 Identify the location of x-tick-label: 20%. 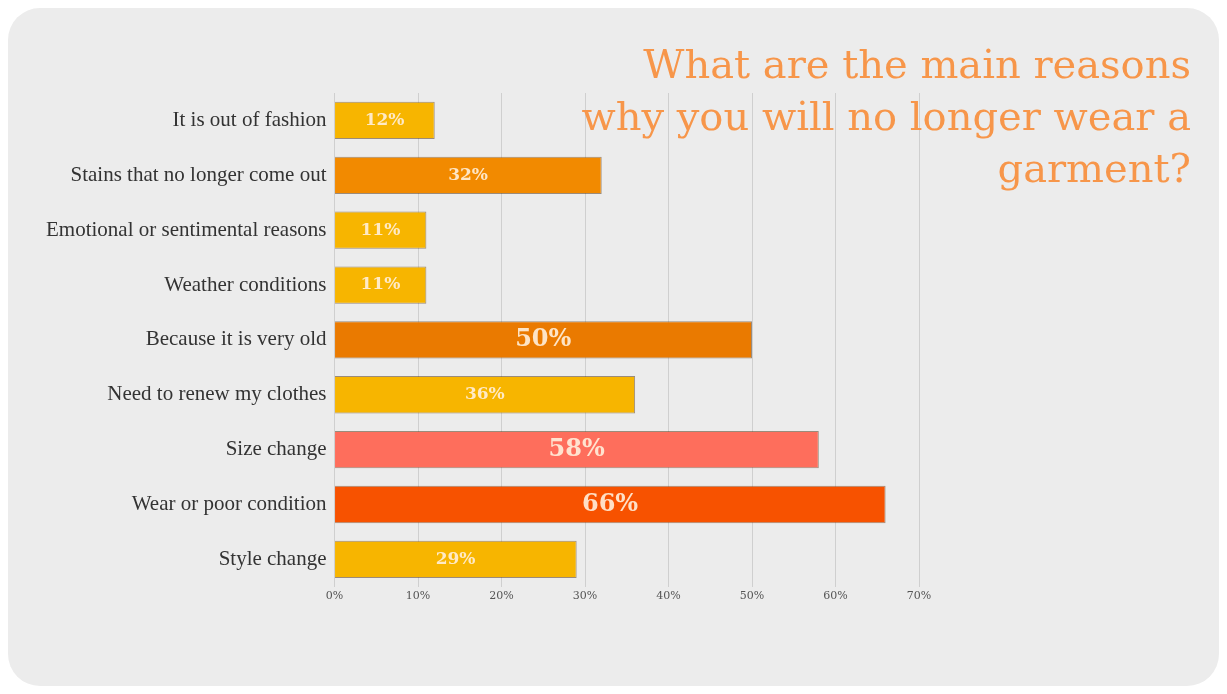
(501, 596).